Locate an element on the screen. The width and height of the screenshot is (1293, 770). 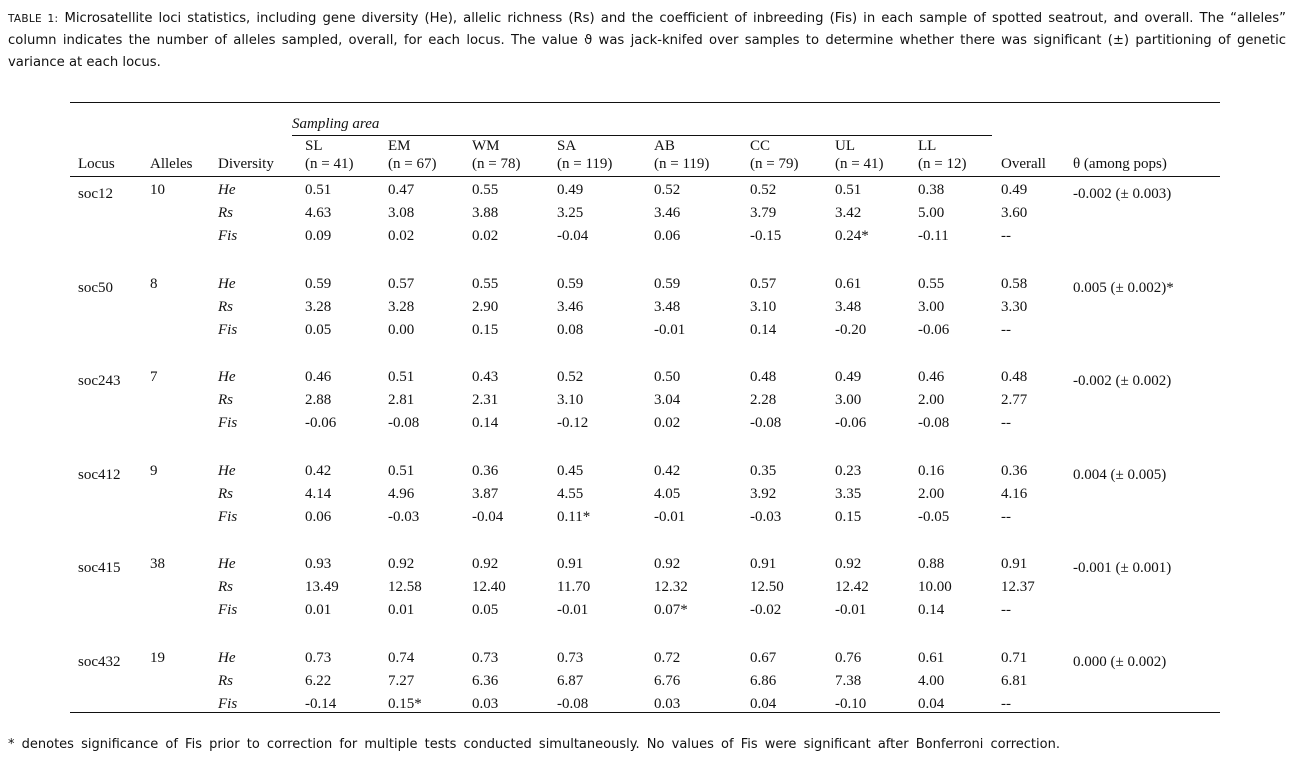
table-cell: 2.31 is located at coordinates (485, 400).